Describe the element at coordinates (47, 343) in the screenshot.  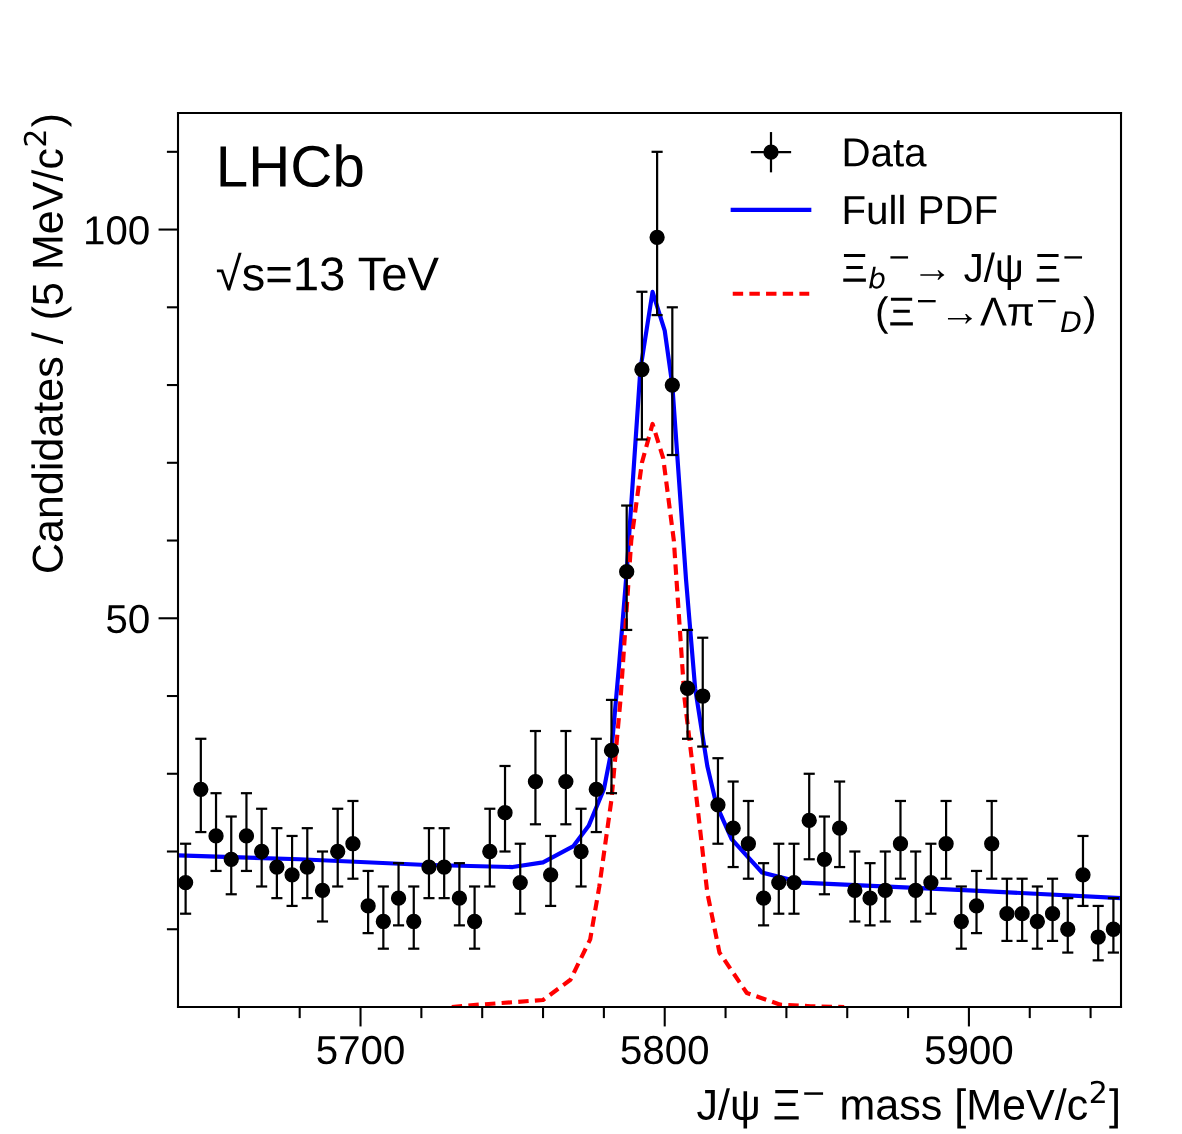
I see `y-axis-title: Candidates / (5 MeV/c$^{2}$)` at that location.